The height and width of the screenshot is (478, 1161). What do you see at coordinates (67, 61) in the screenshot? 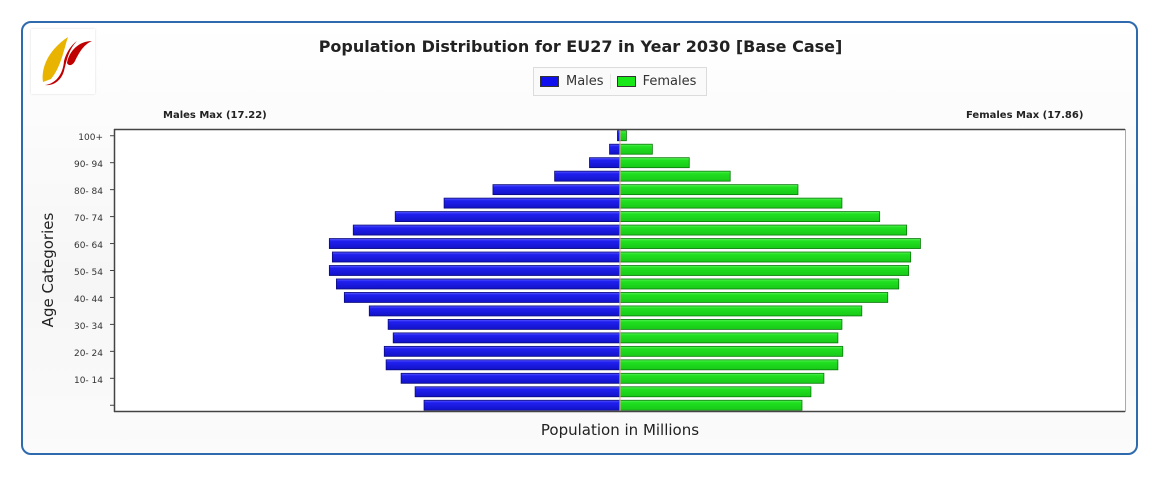
I see `flame-logo-icon` at bounding box center [67, 61].